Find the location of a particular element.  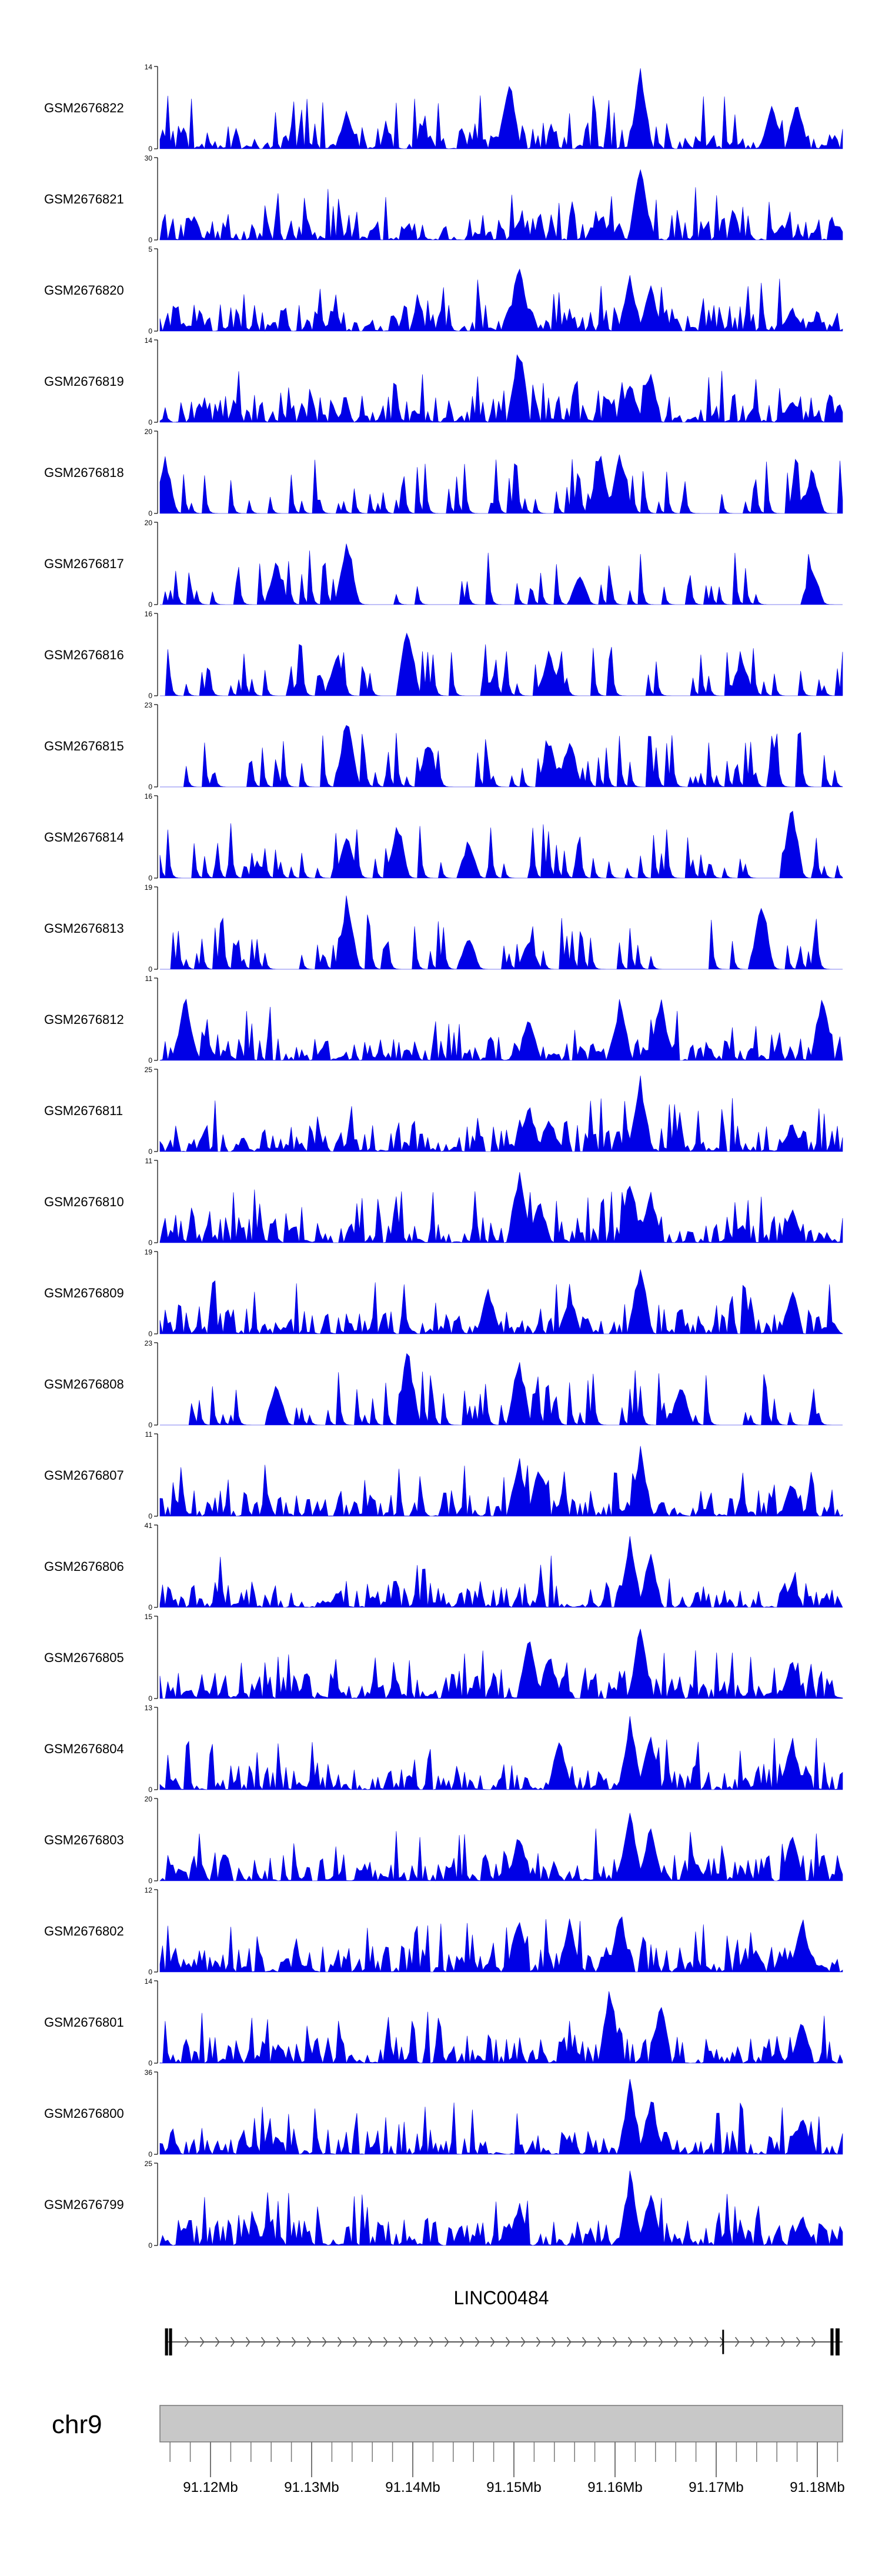

track-label: GSM2676810 is located at coordinates (84, 1201).